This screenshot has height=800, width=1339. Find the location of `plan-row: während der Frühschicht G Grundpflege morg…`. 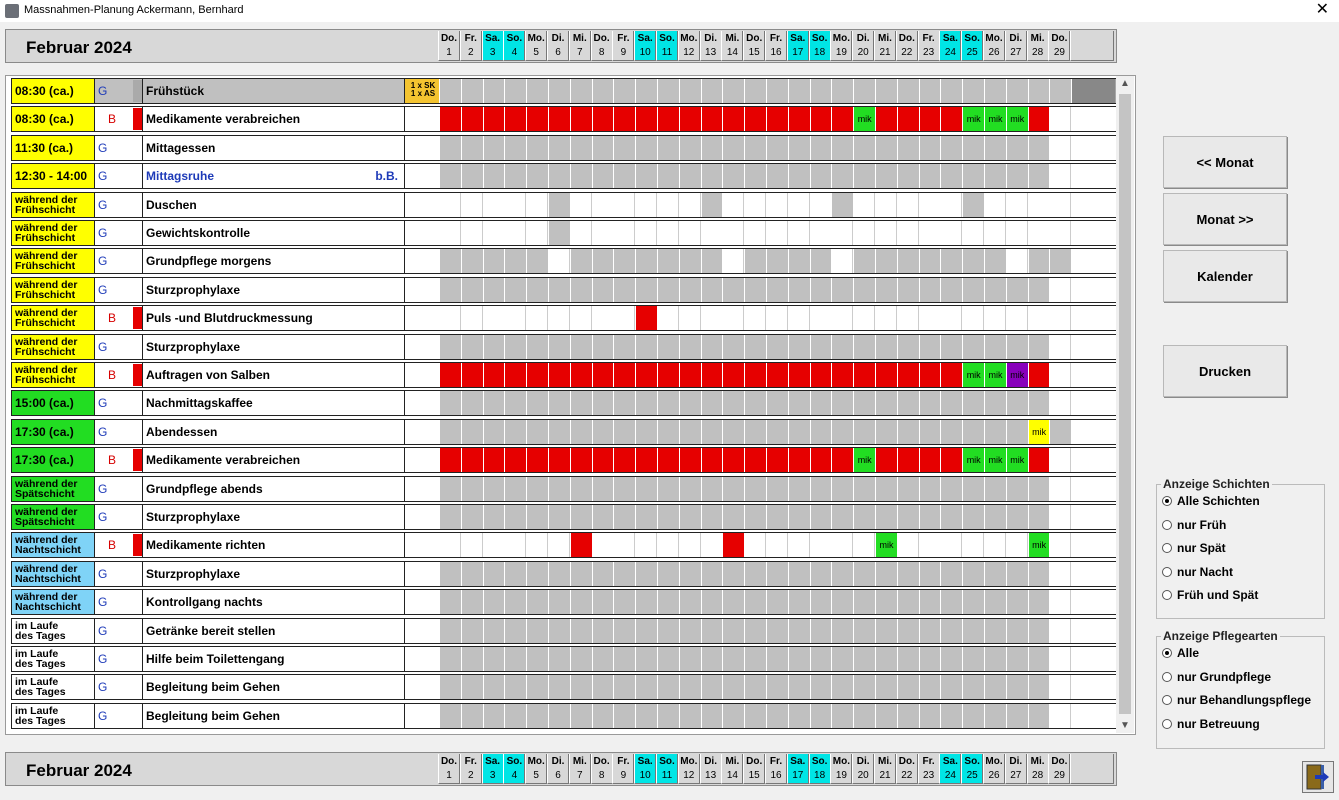

plan-row: während der Frühschicht G Grundpflege morg… is located at coordinates (565, 261).